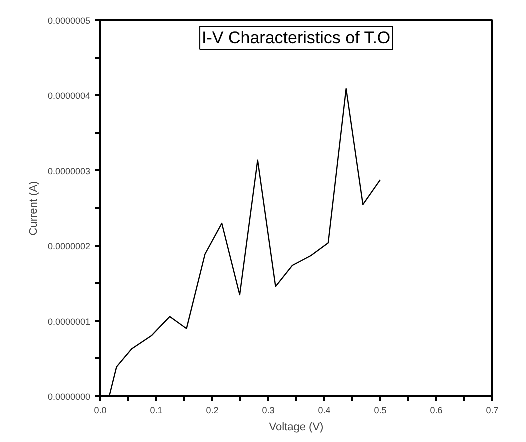 Image resolution: width=526 pixels, height=442 pixels. Describe the element at coordinates (69, 321) in the screenshot. I see `y-tick-label: 0.0000001` at that location.